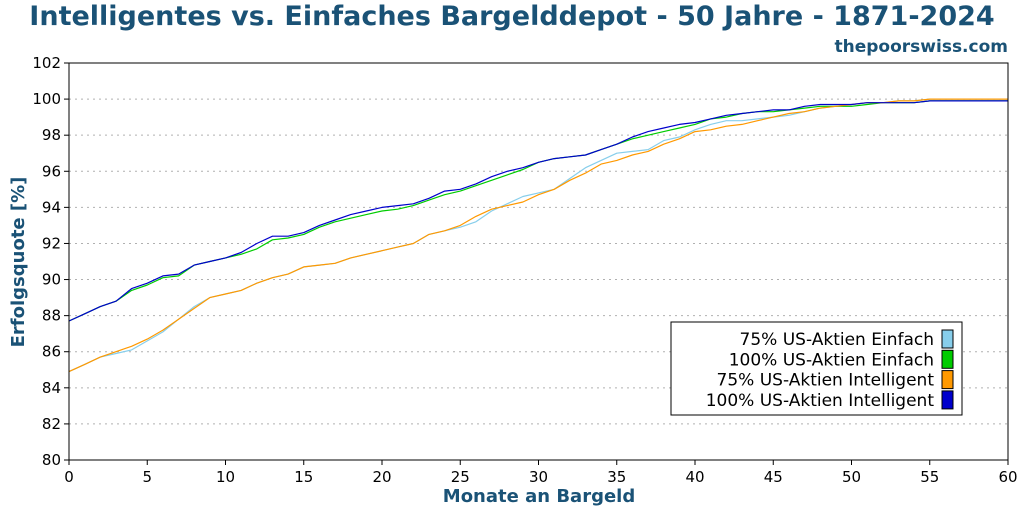 The width and height of the screenshot is (1024, 512). Describe the element at coordinates (826, 381) in the screenshot. I see `legend-label: 75% US-Aktien Intelligent` at that location.